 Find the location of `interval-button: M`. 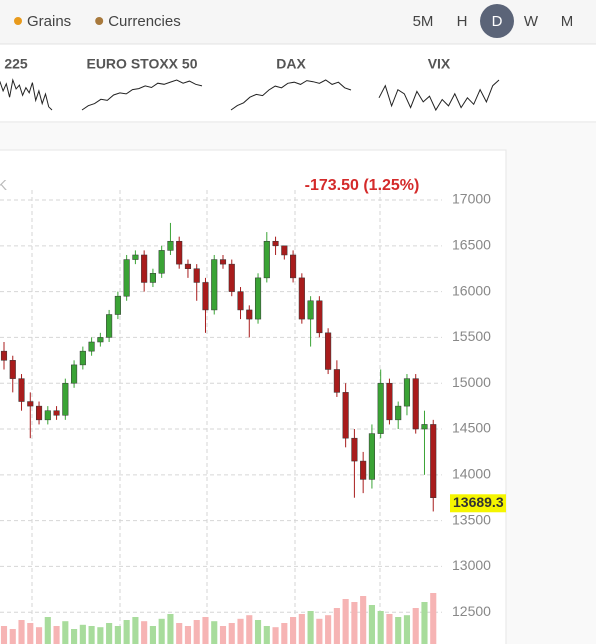

interval-button: M is located at coordinates (567, 21).